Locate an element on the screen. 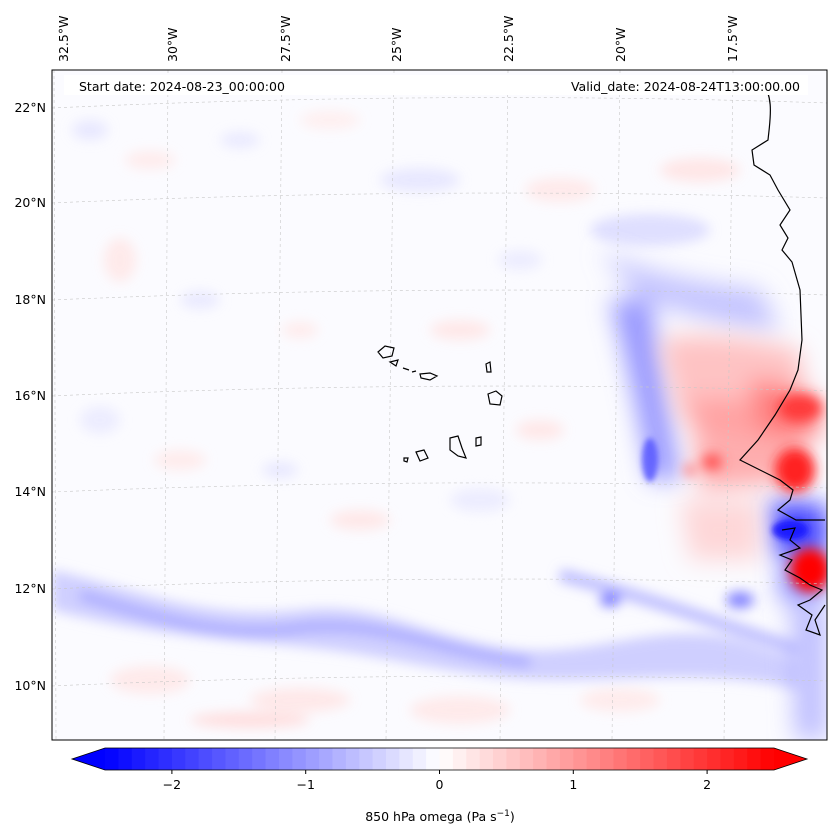 Image resolution: width=837 pixels, height=839 pixels. colorbar-ticks: −2 −1 0 1 2 is located at coordinates (437, 781).